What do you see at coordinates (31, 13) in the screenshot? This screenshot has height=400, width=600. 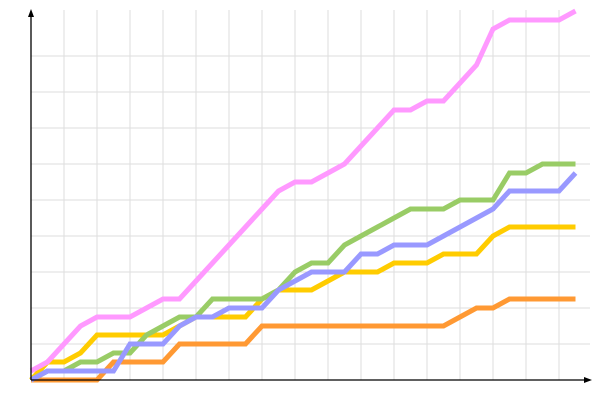 I see `y-axis-arrow-icon` at bounding box center [31, 13].